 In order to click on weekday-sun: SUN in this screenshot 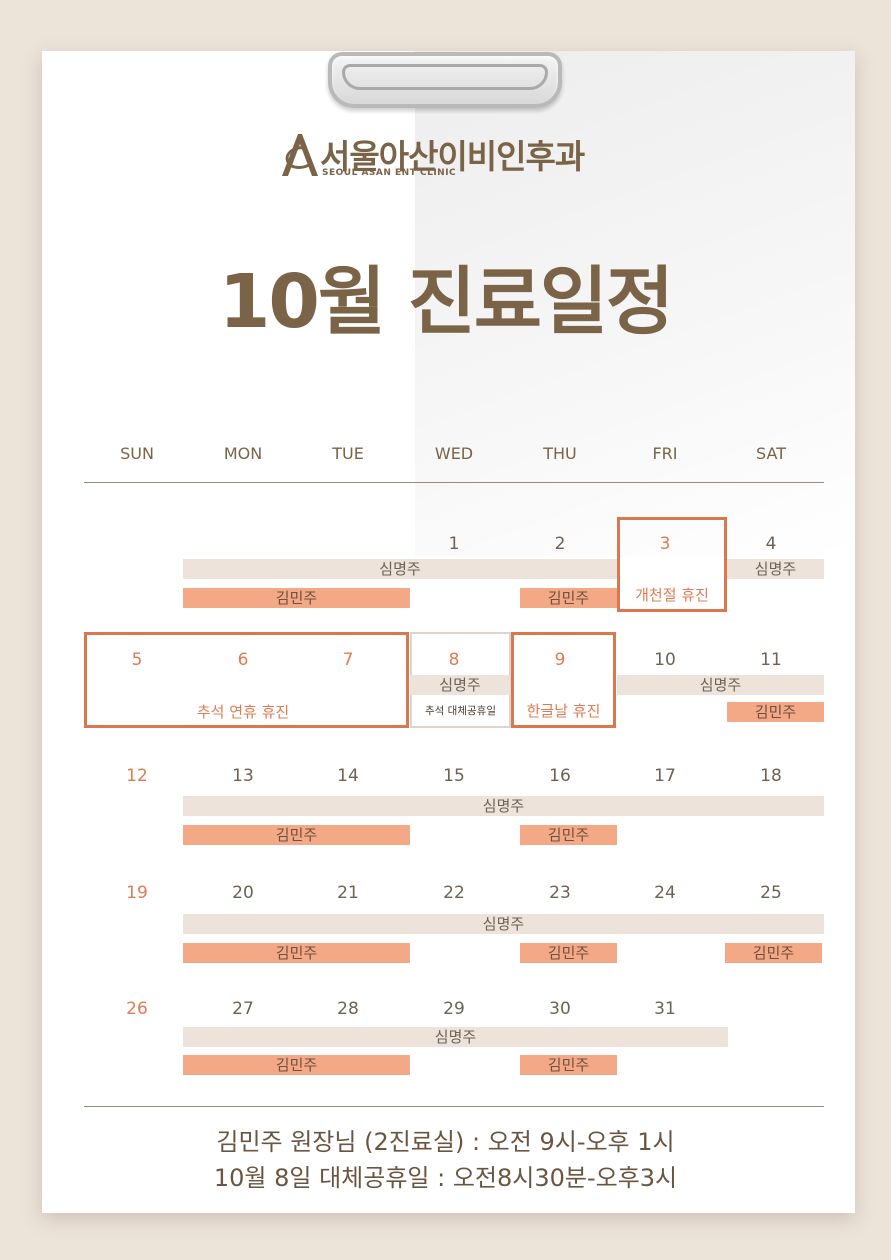, I will do `click(137, 453)`.